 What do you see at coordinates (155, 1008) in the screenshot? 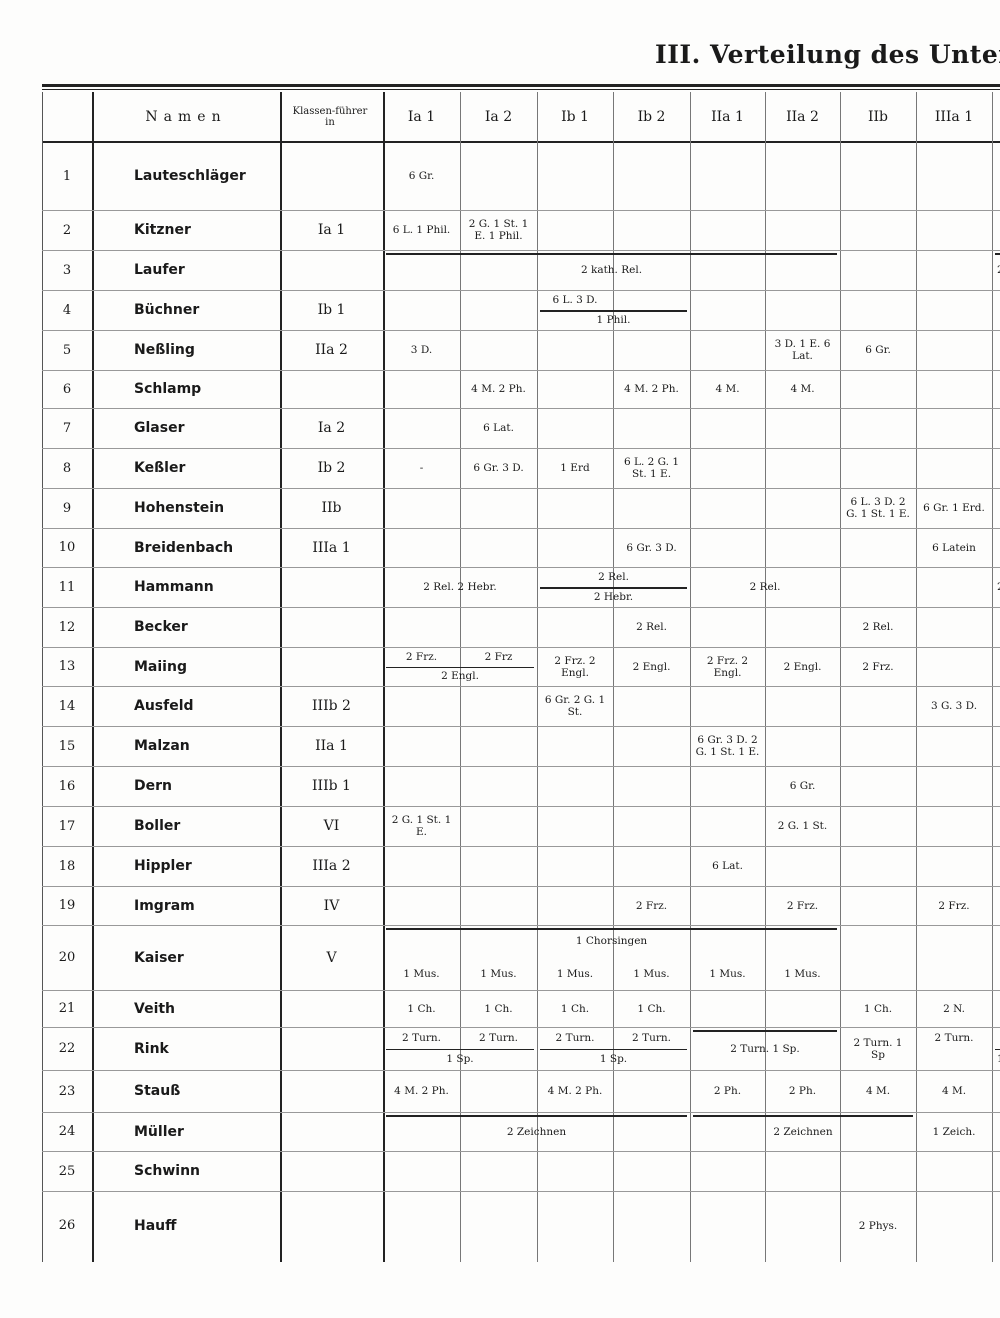
I see `teacher-name: Veith` at bounding box center [155, 1008].